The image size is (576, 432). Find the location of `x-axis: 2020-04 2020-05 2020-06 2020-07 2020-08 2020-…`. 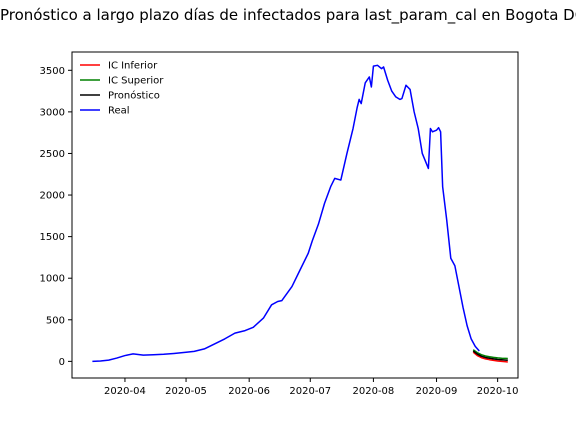

x-axis: 2020-04 2020-05 2020-06 2020-07 2020-08 2020-… is located at coordinates (311, 387).